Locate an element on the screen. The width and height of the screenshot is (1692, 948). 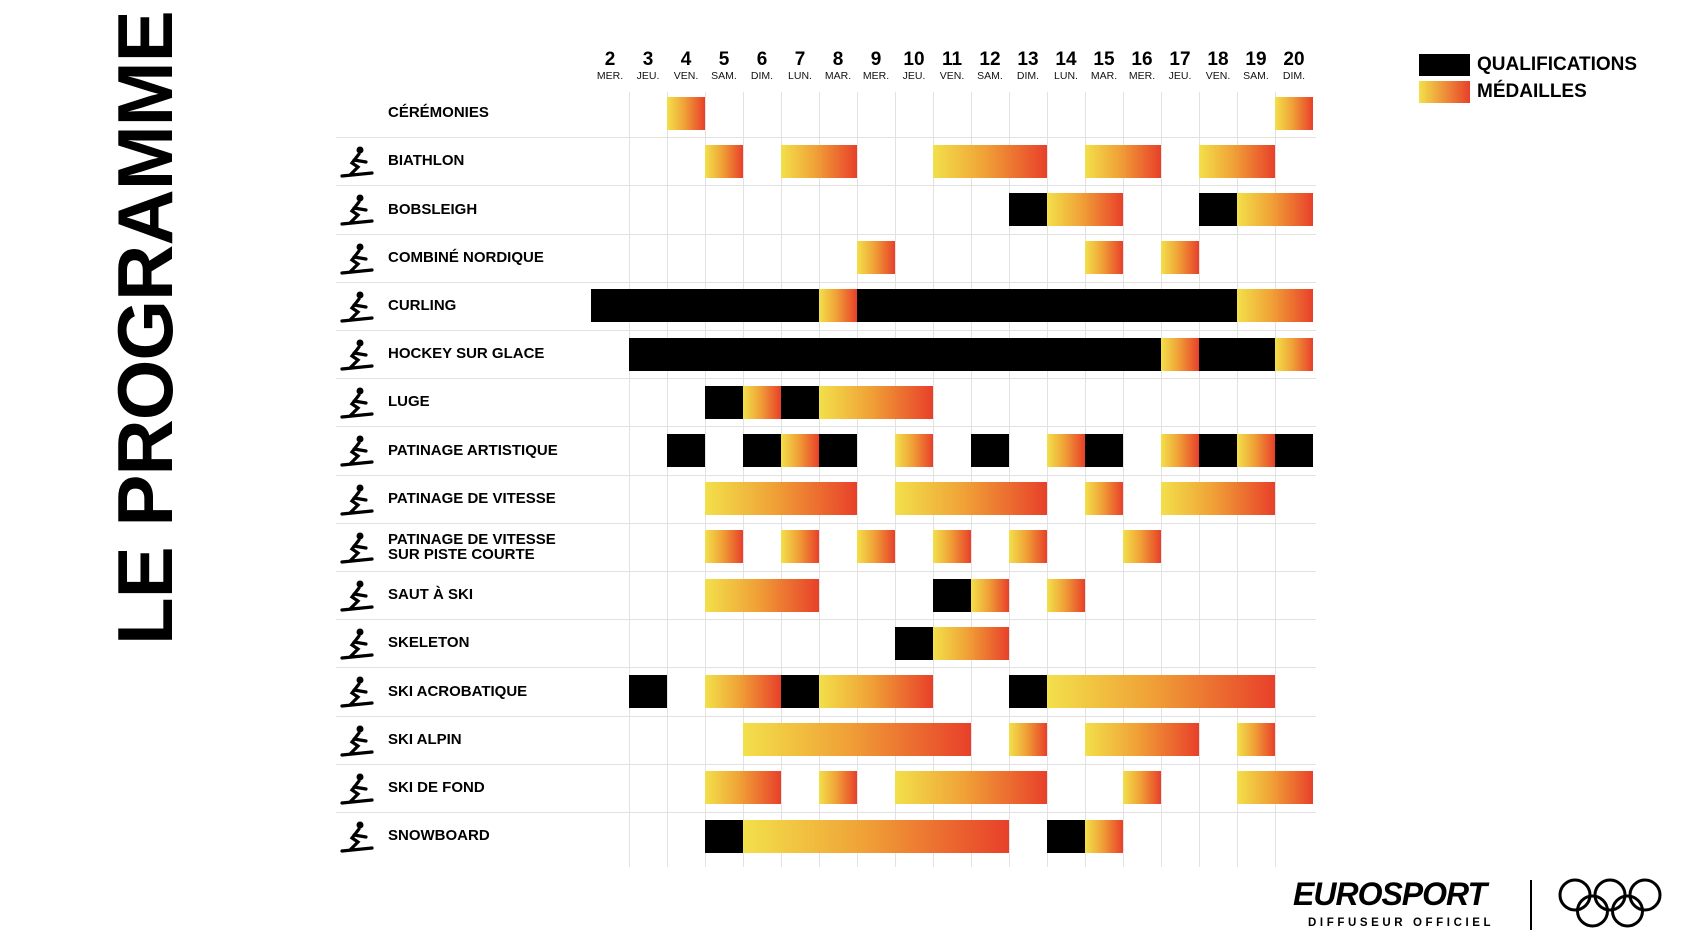
day-header: 4 VEN. is located at coordinates (686, 66).